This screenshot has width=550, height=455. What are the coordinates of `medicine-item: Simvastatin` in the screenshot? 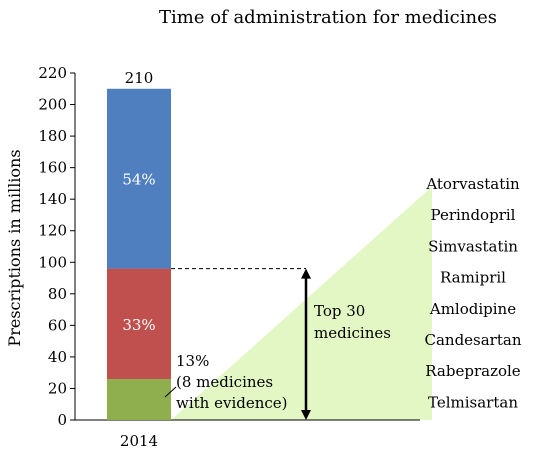 It's located at (473, 246).